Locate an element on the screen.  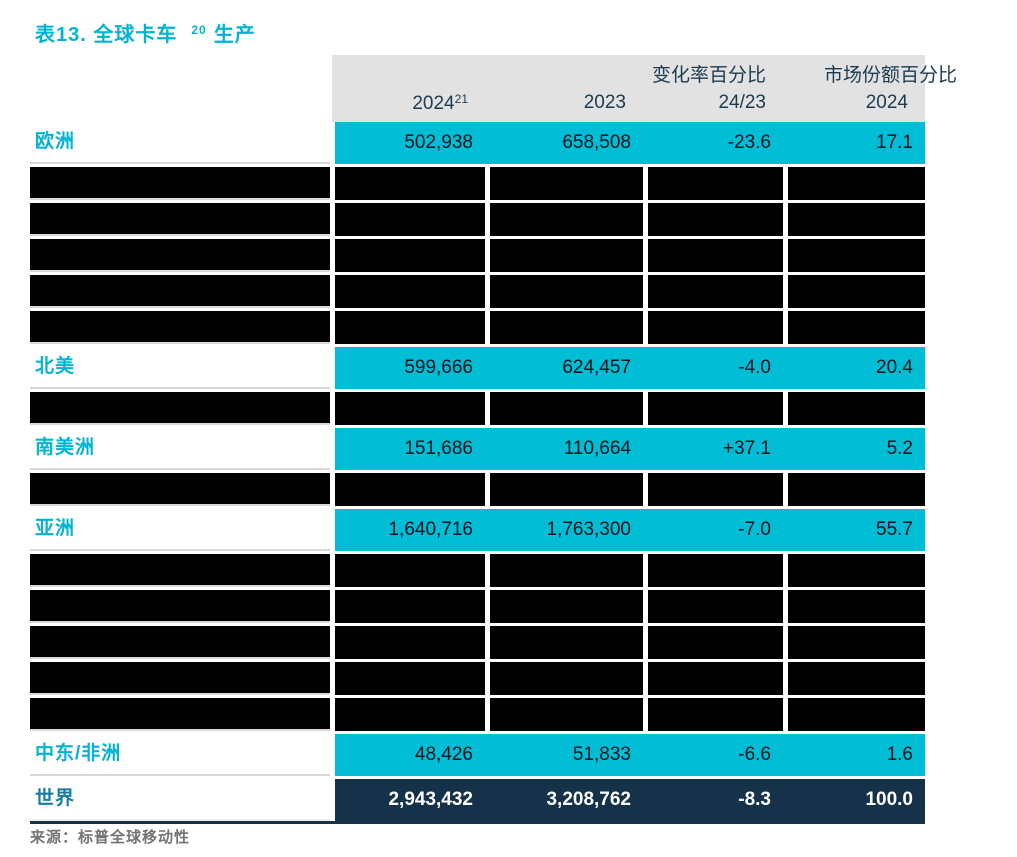
cell-2024: 151,686 is located at coordinates (438, 448).